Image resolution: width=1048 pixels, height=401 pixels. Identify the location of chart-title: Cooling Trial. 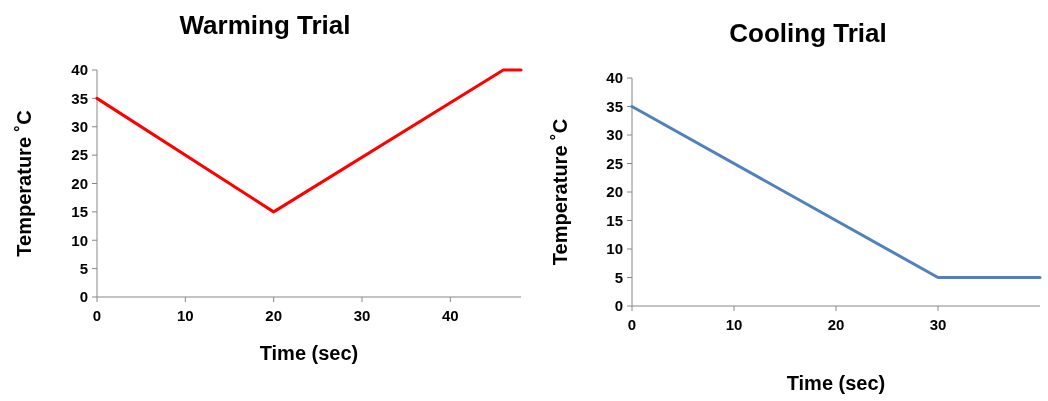
(808, 33).